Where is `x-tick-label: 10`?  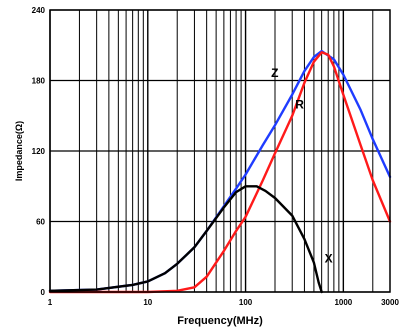
x-tick-label: 10 is located at coordinates (147, 302).